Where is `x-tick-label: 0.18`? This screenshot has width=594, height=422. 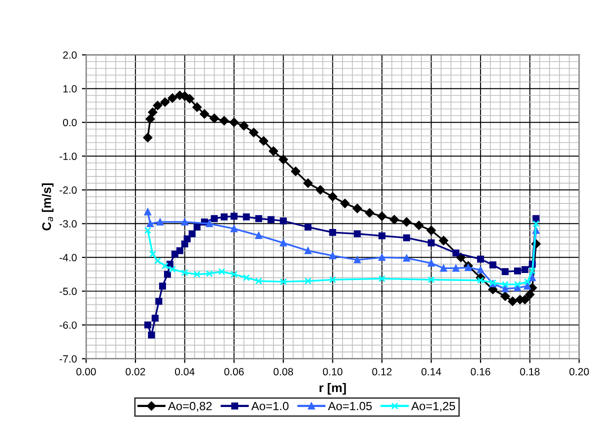 x-tick-label: 0.18 is located at coordinates (530, 372).